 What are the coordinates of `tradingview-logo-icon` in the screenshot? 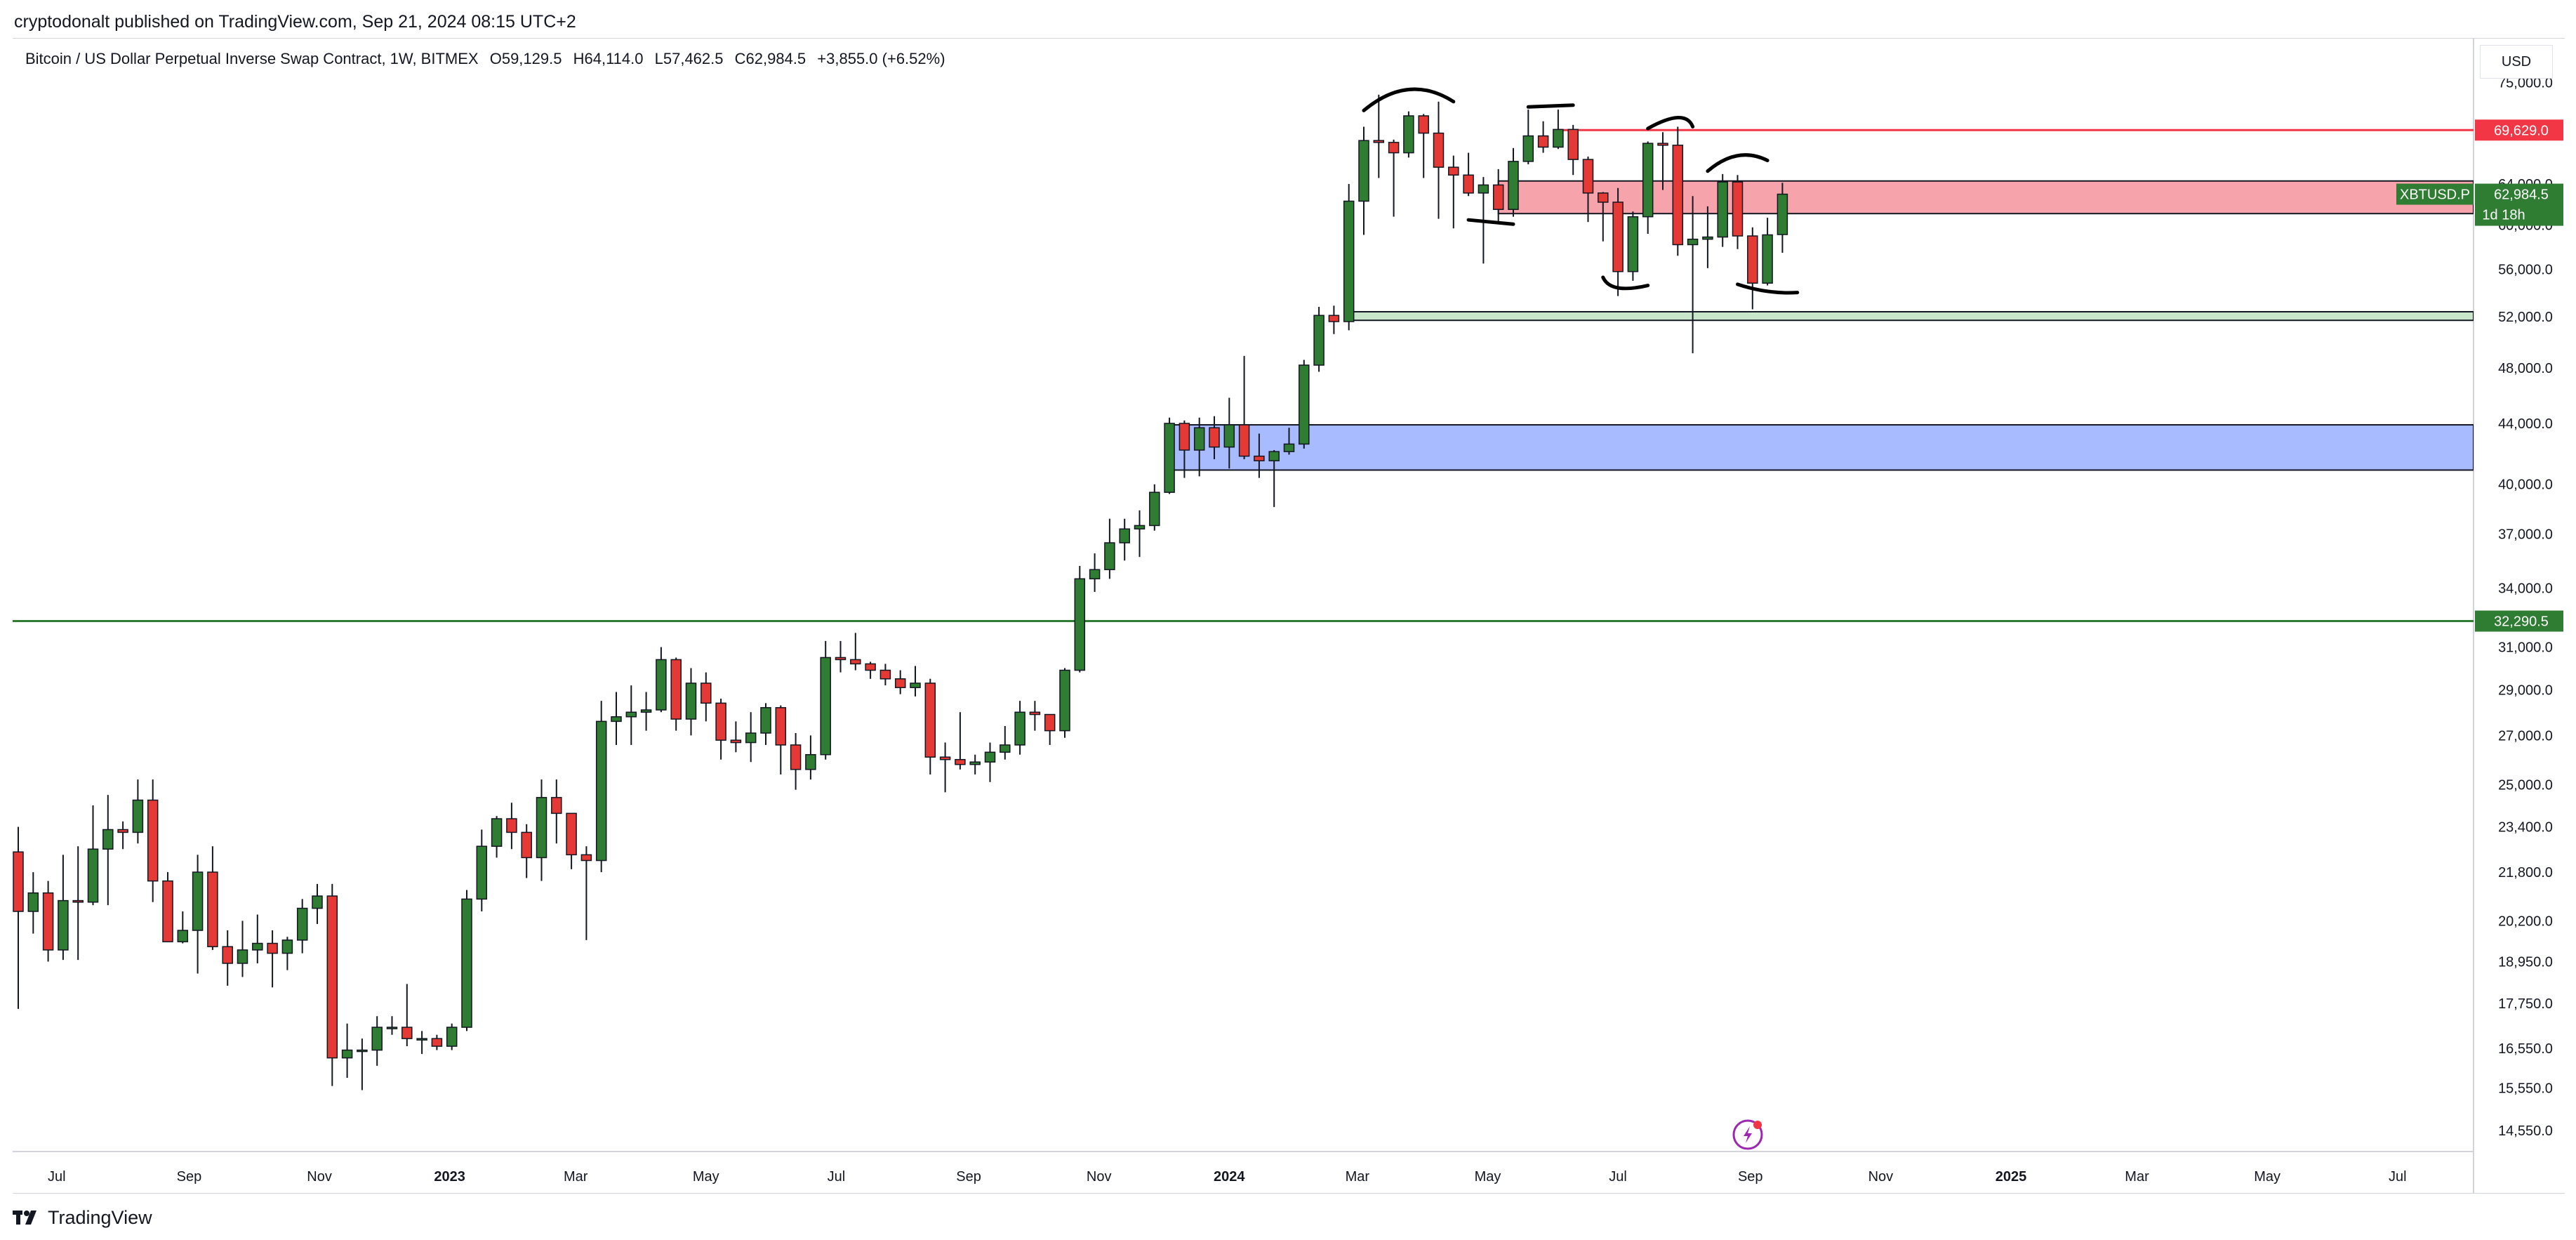 It's located at (25, 1218).